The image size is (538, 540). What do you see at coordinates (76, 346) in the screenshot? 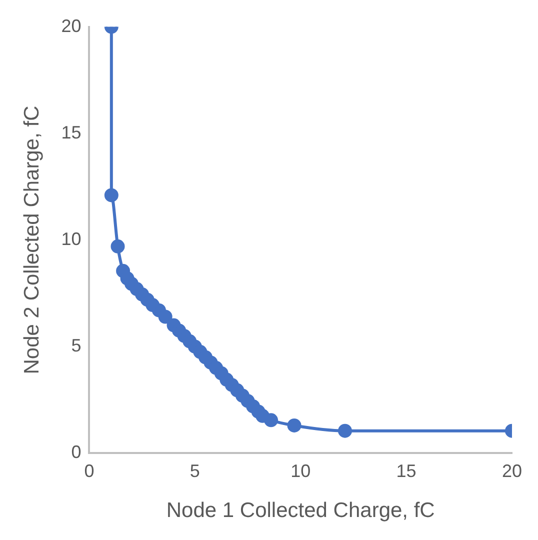
I see `y-tick-label: 5` at bounding box center [76, 346].